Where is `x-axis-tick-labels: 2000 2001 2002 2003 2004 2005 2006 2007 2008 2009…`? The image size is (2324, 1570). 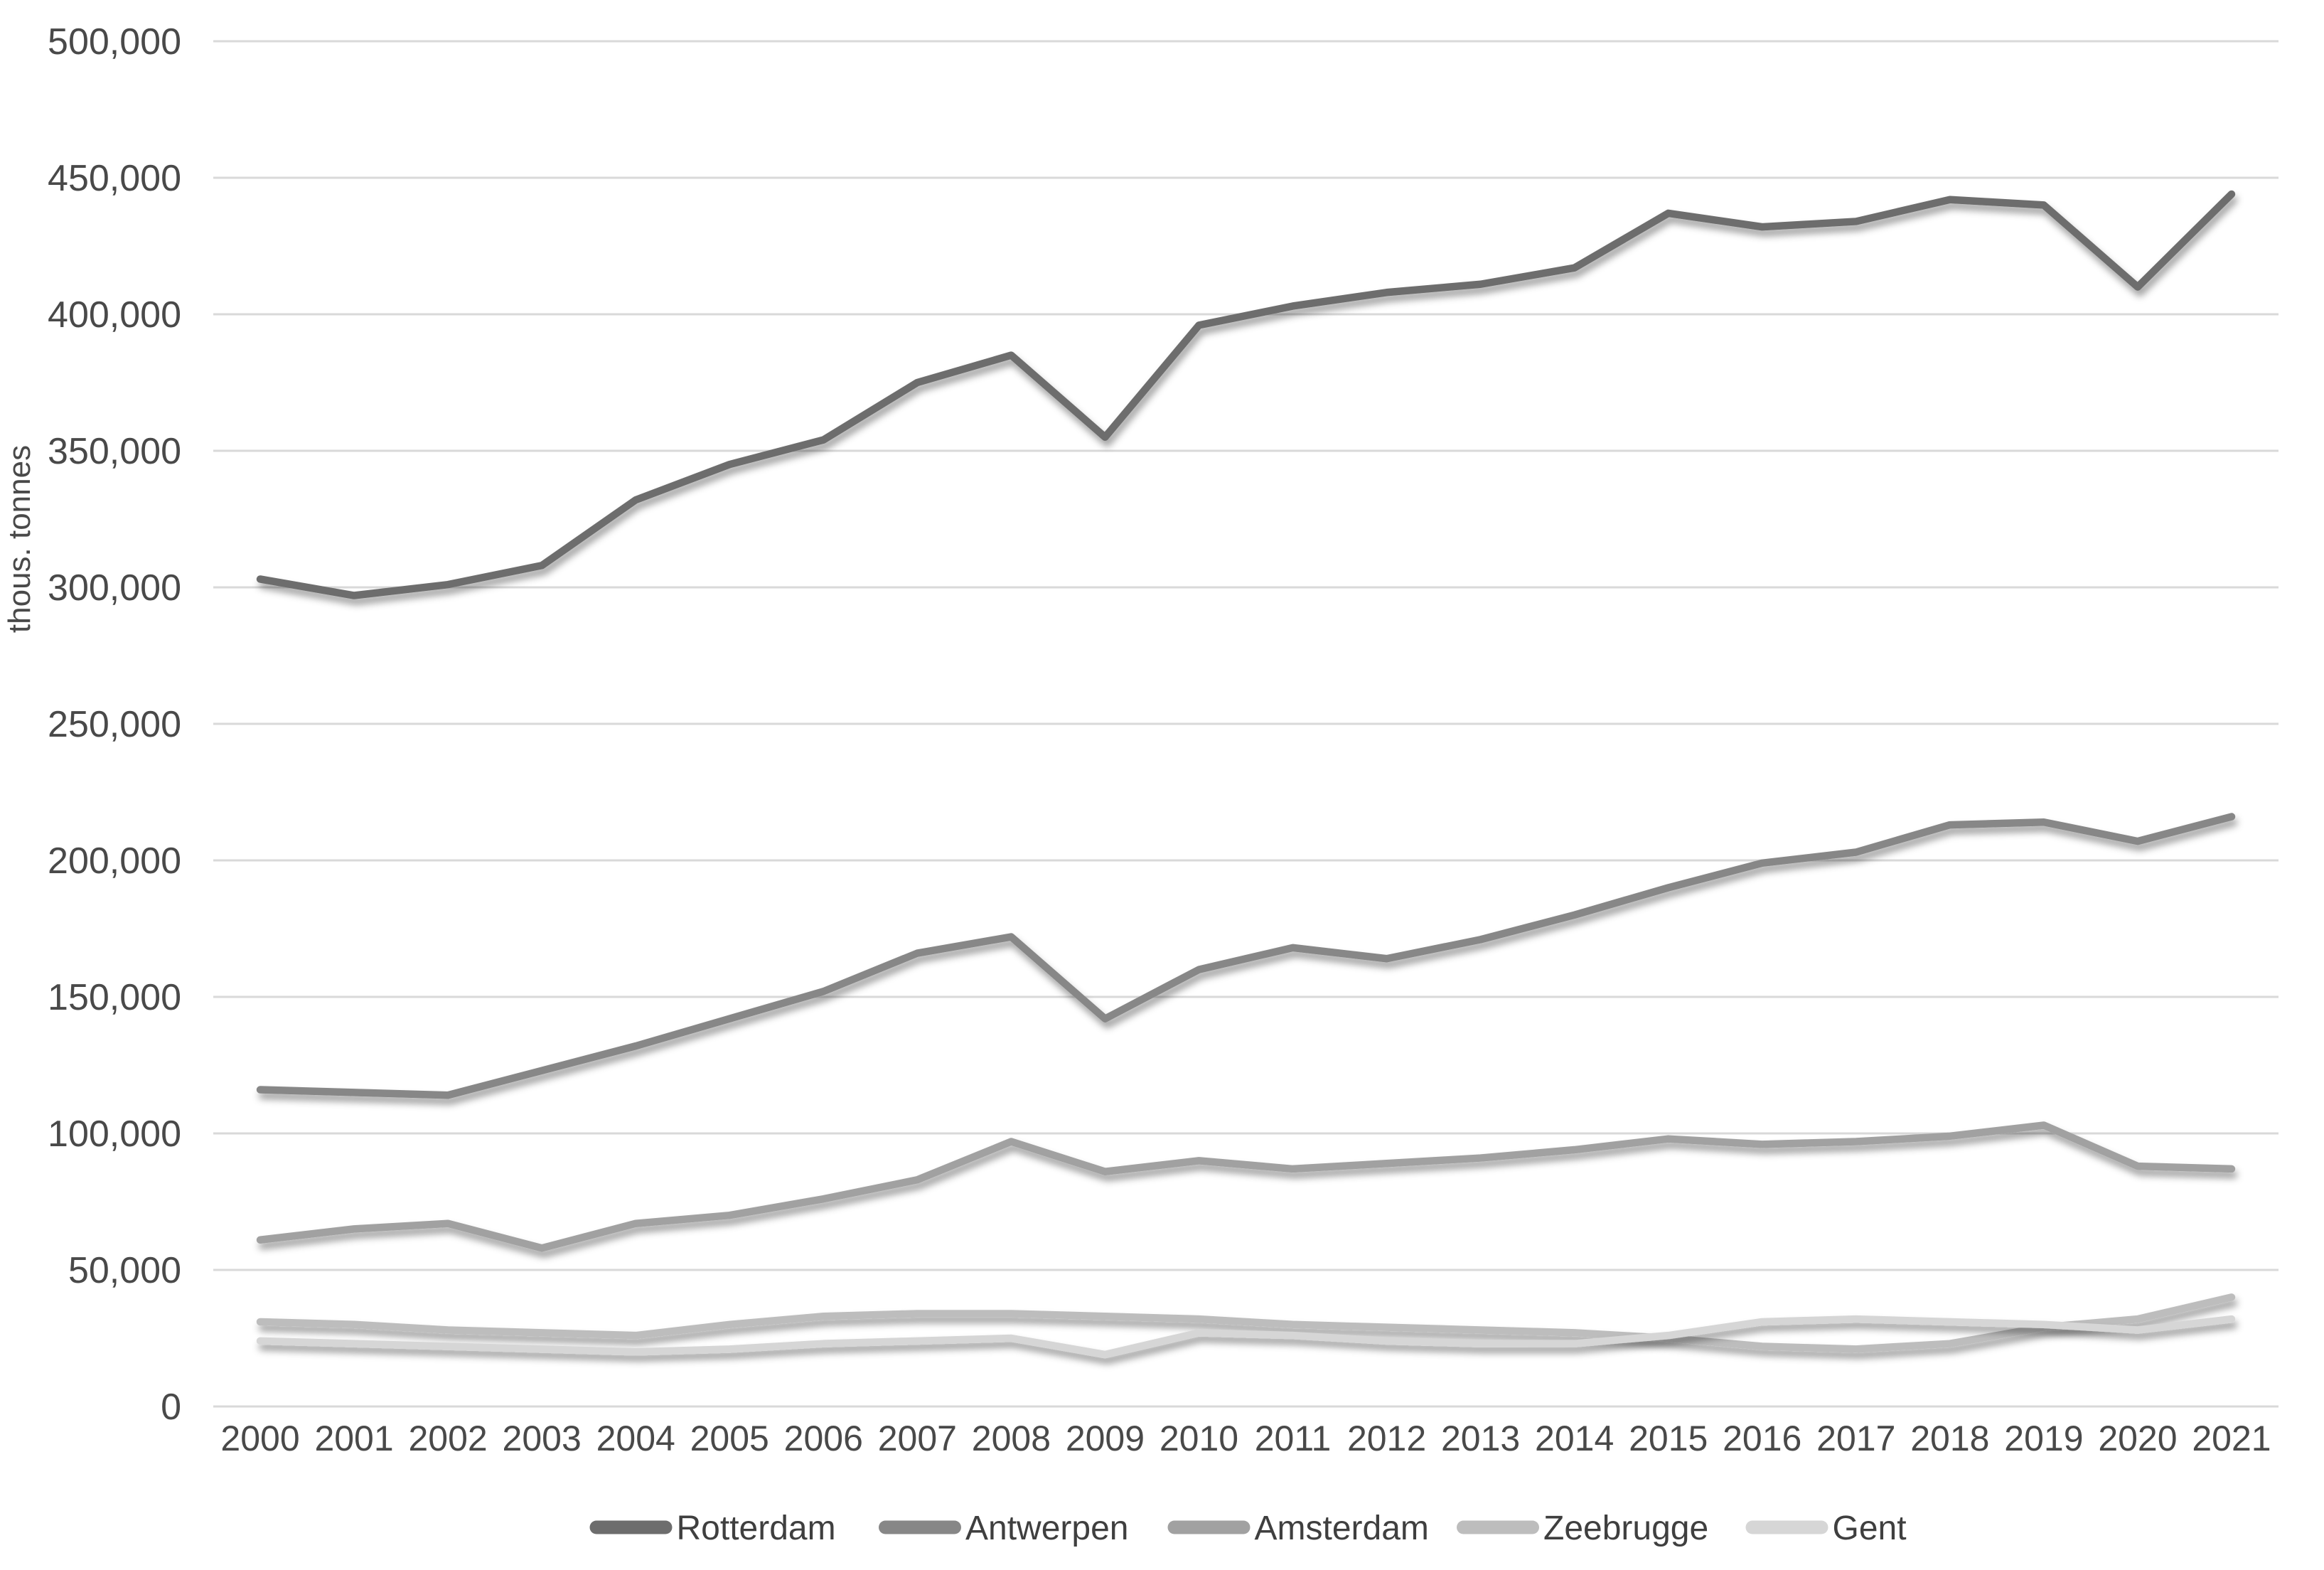
x-axis-tick-labels: 2000 2001 2002 2003 2004 2005 2006 2007 2008 2009… is located at coordinates (1245, 1438).